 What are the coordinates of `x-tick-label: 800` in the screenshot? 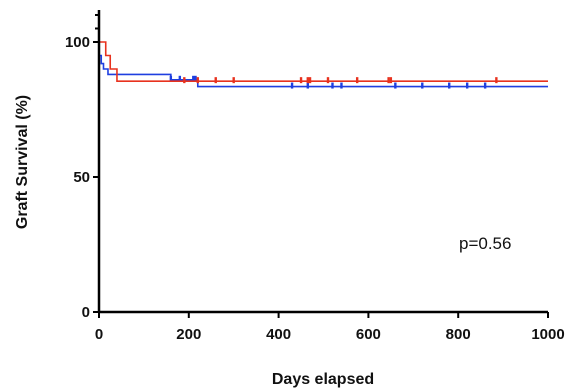 It's located at (458, 334).